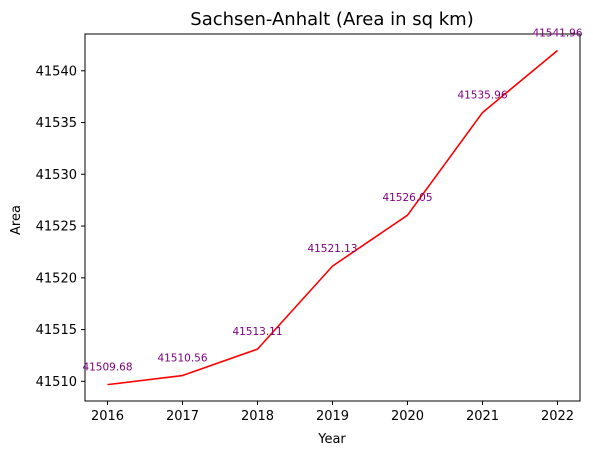 This screenshot has height=457, width=593. Describe the element at coordinates (56, 175) in the screenshot. I see `y-tick-label: 41530` at that location.